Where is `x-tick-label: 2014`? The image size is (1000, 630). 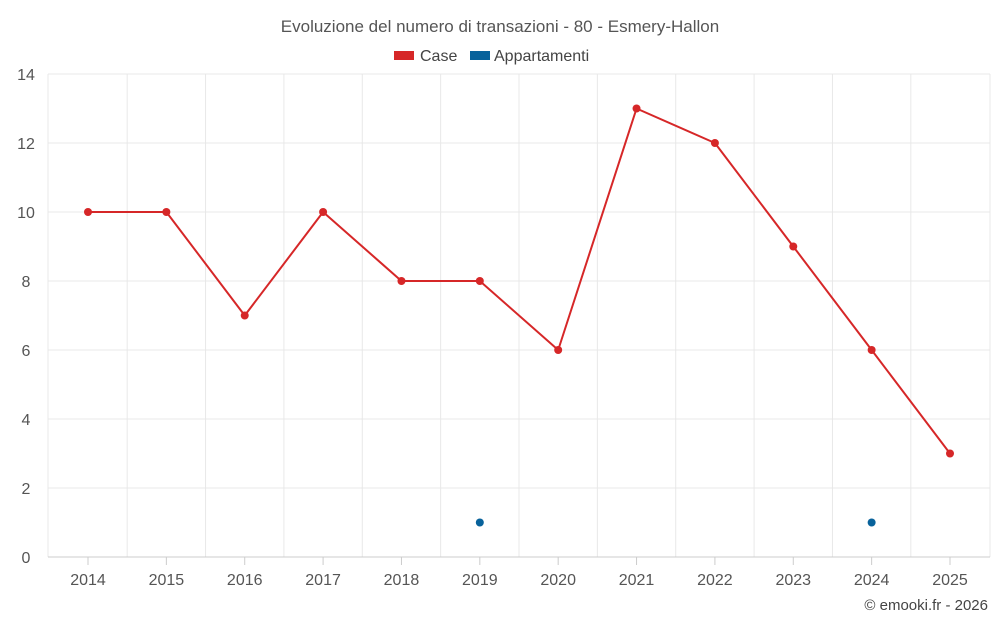 x-tick-label: 2014 is located at coordinates (88, 580).